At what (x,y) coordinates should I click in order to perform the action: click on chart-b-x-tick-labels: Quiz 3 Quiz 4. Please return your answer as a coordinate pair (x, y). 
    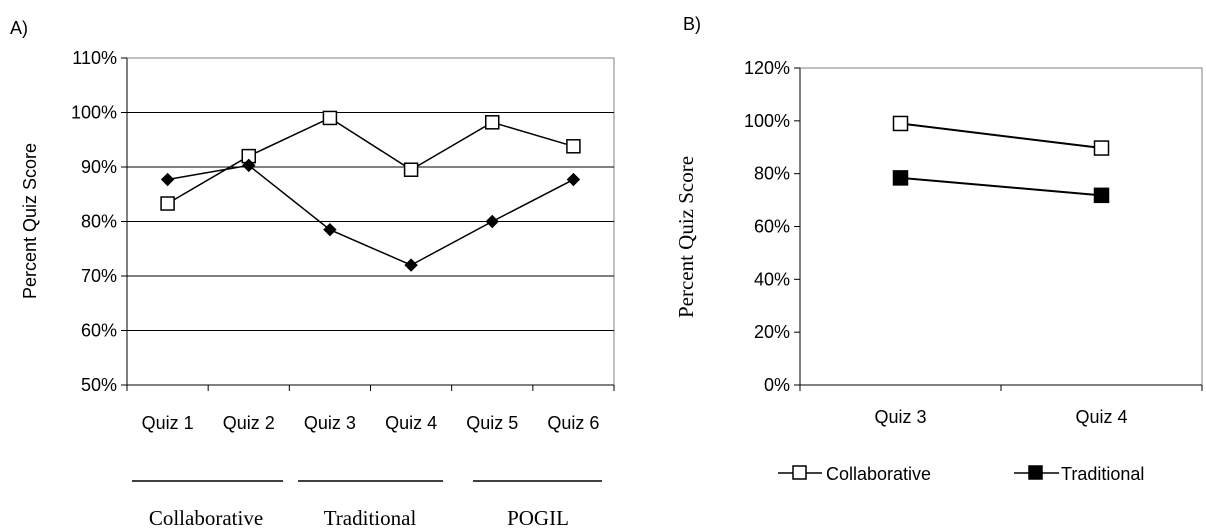
    Looking at the image, I should click on (1000, 417).